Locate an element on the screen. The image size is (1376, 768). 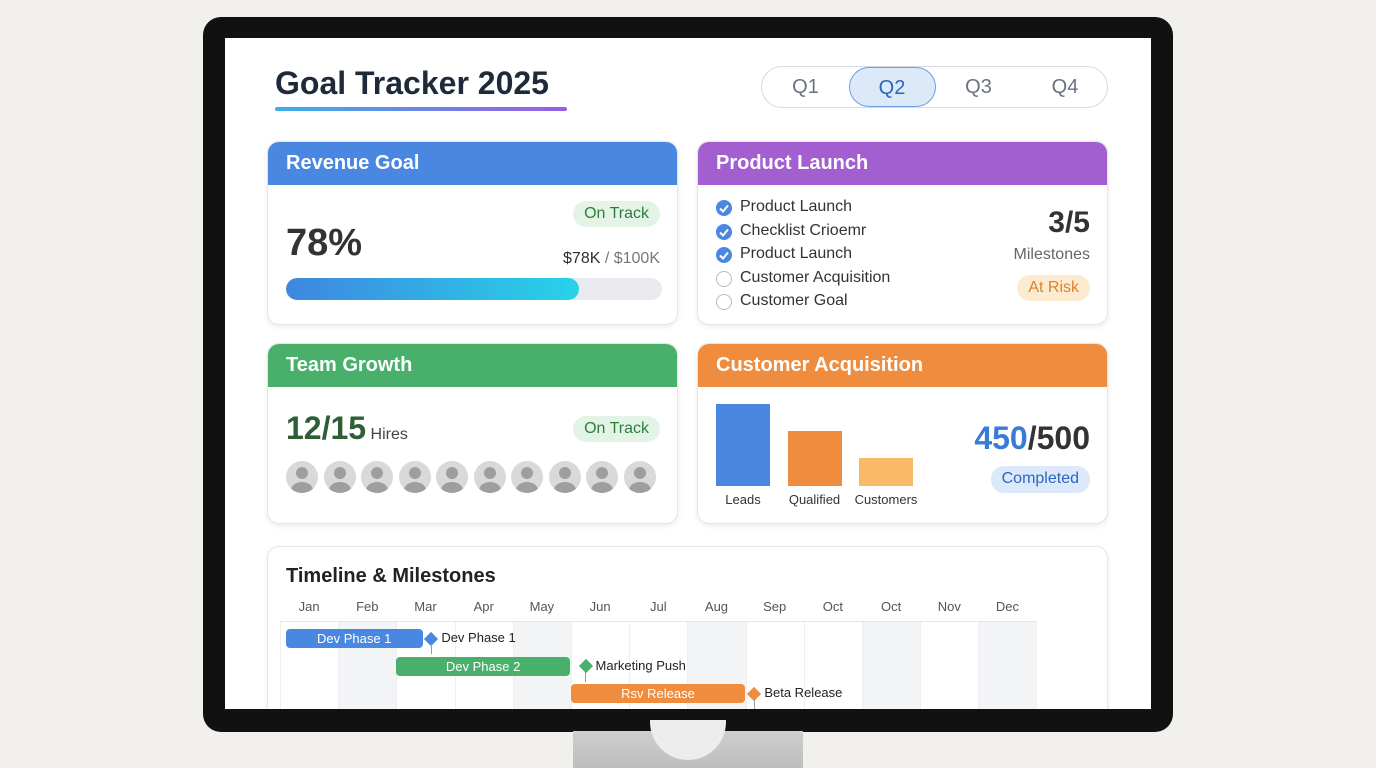
progress-fill is located at coordinates (433, 289).